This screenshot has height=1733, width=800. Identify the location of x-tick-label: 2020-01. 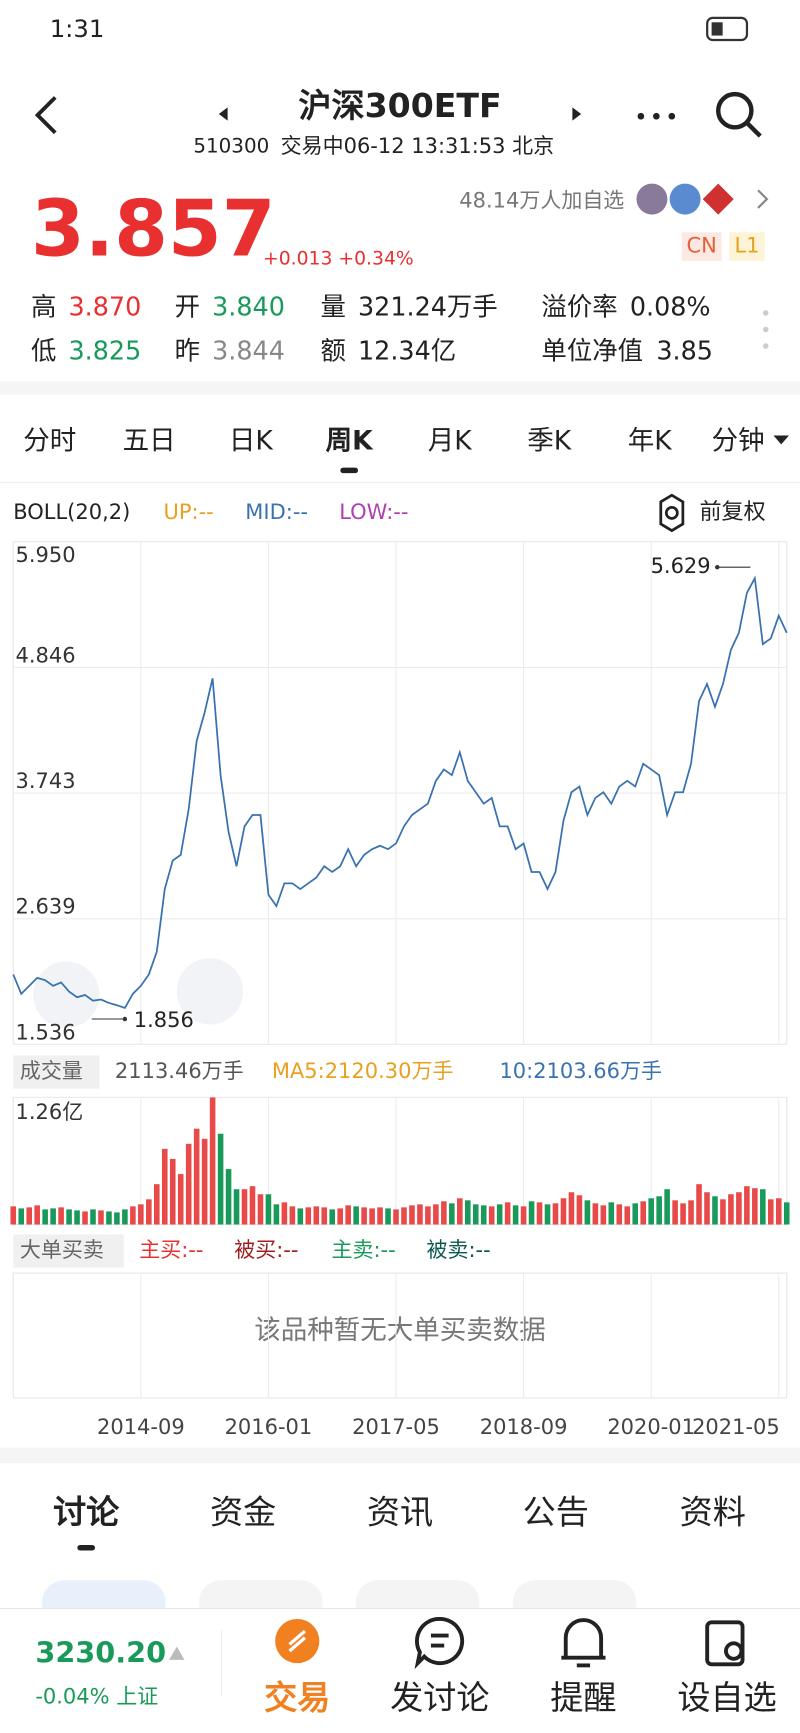
(651, 1427).